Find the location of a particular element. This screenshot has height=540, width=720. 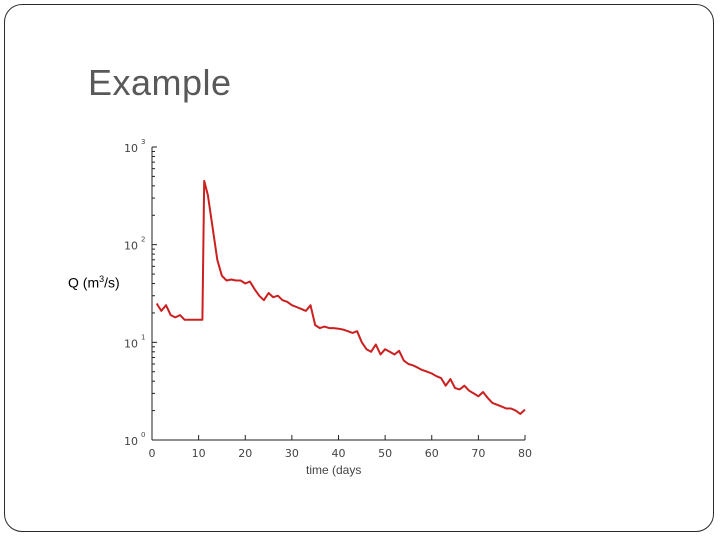

x-axis-label: time (days is located at coordinates (334, 470).